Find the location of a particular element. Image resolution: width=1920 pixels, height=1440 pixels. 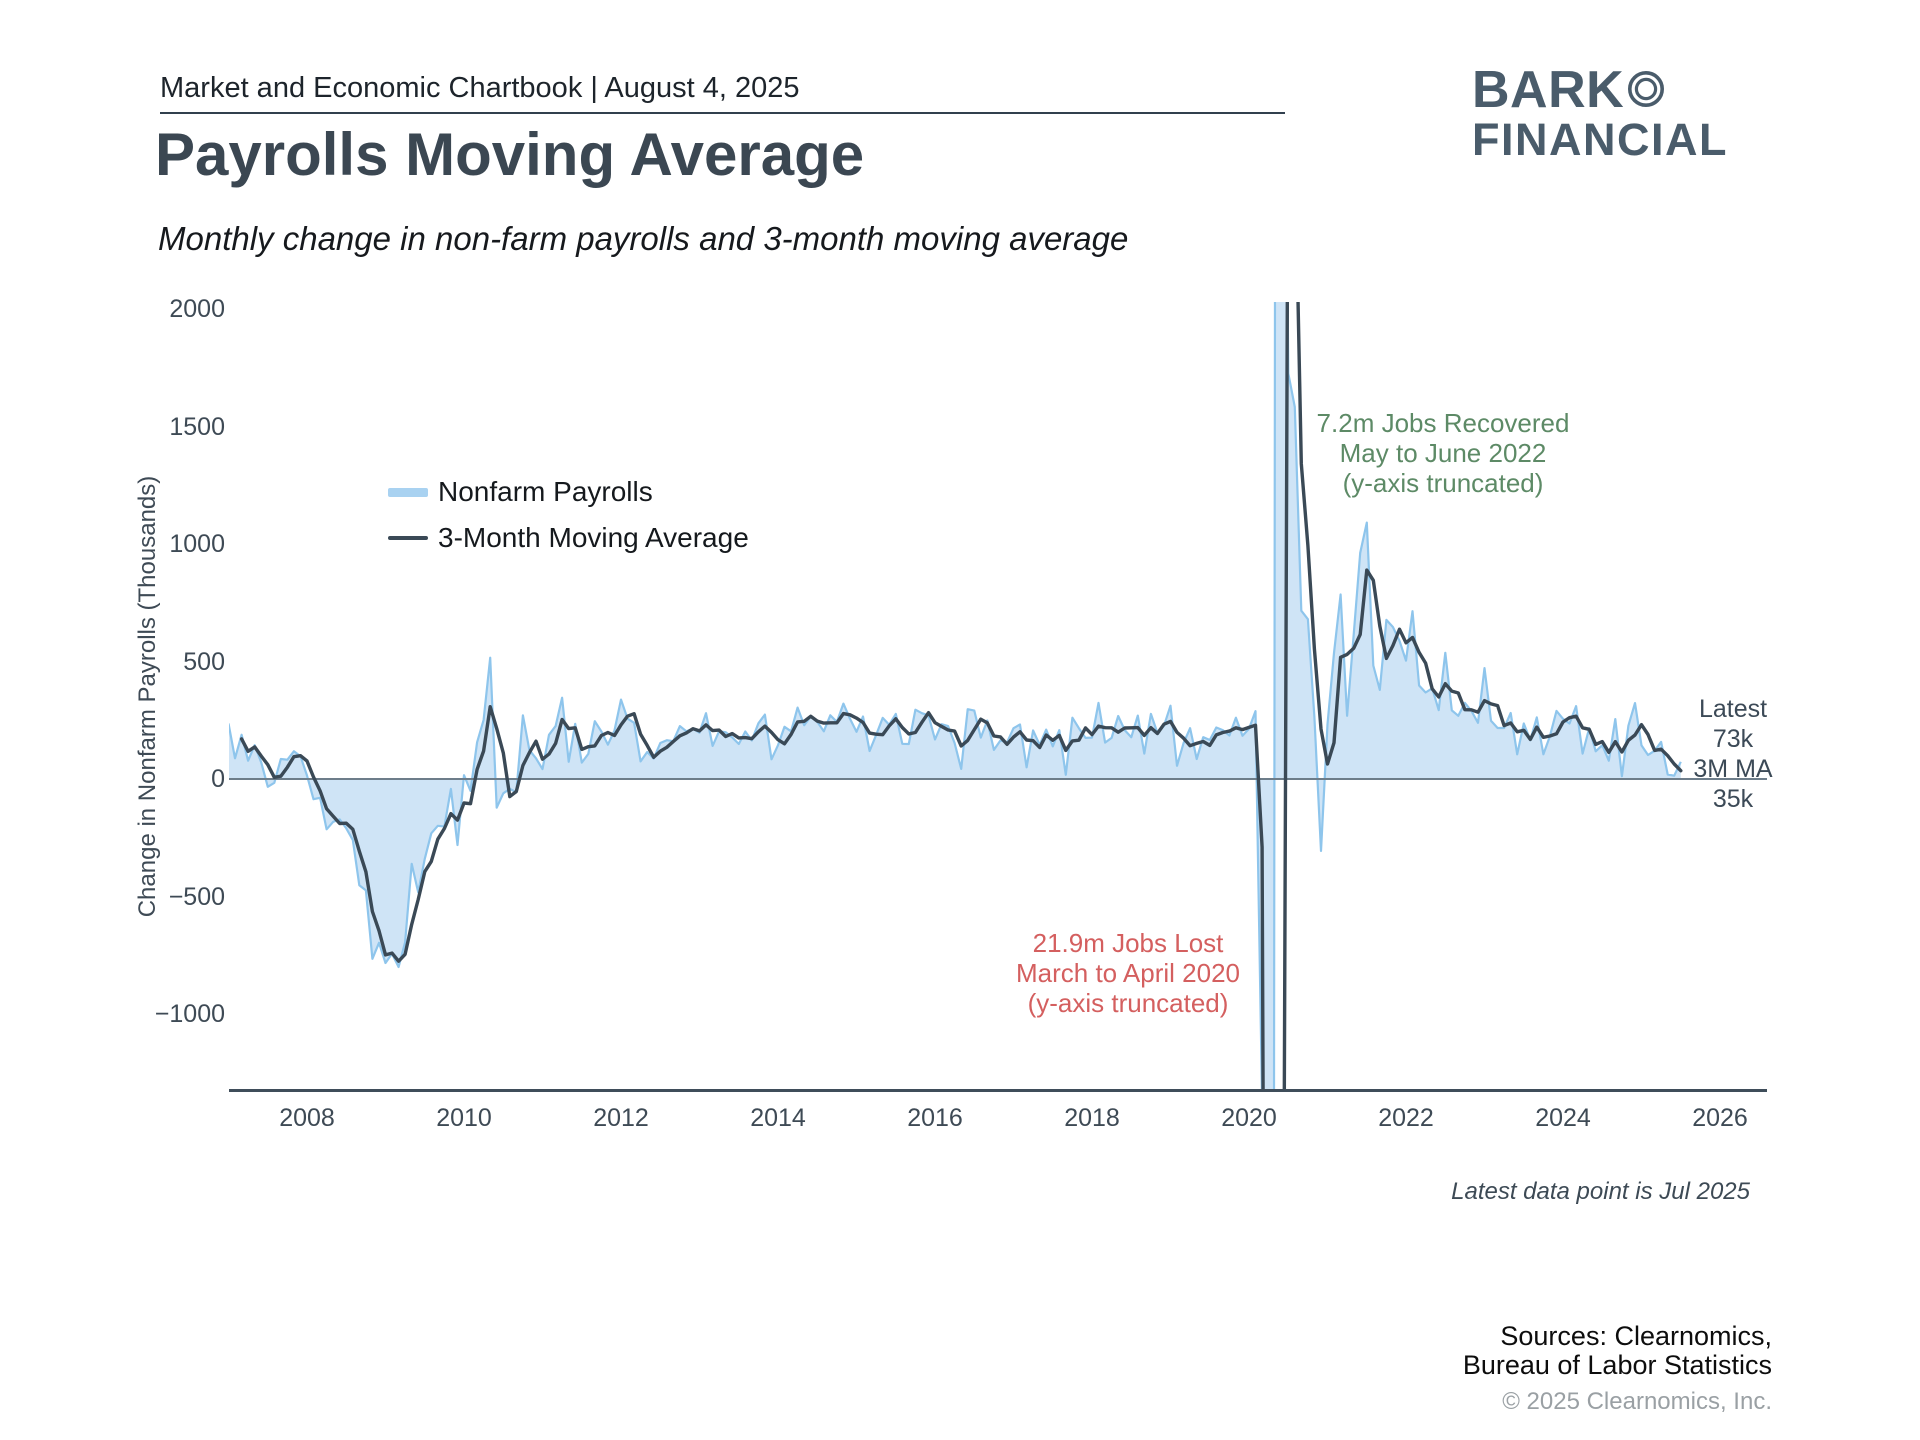

y-tick-label: 1500 is located at coordinates (197, 426).